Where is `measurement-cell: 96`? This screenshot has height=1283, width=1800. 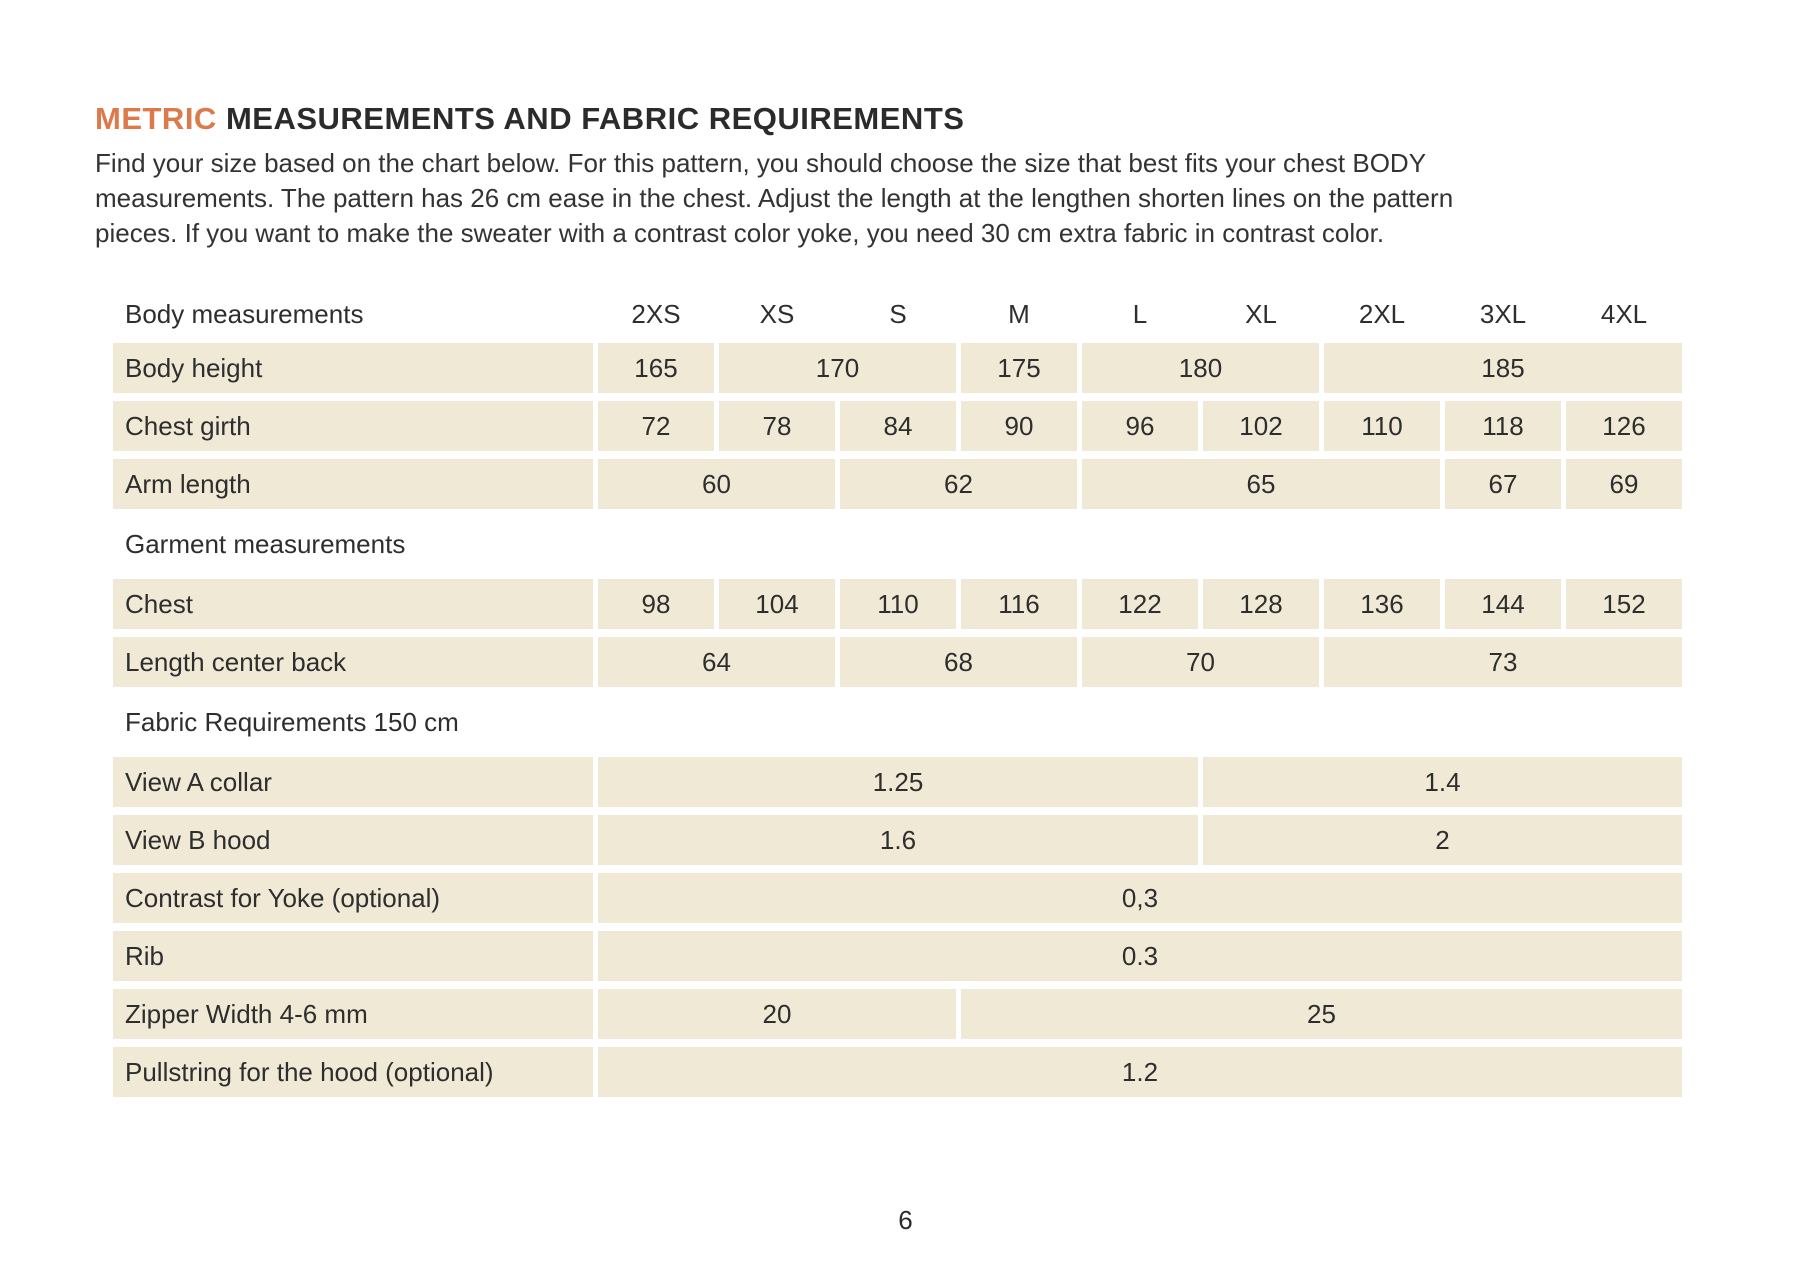
measurement-cell: 96 is located at coordinates (1140, 426).